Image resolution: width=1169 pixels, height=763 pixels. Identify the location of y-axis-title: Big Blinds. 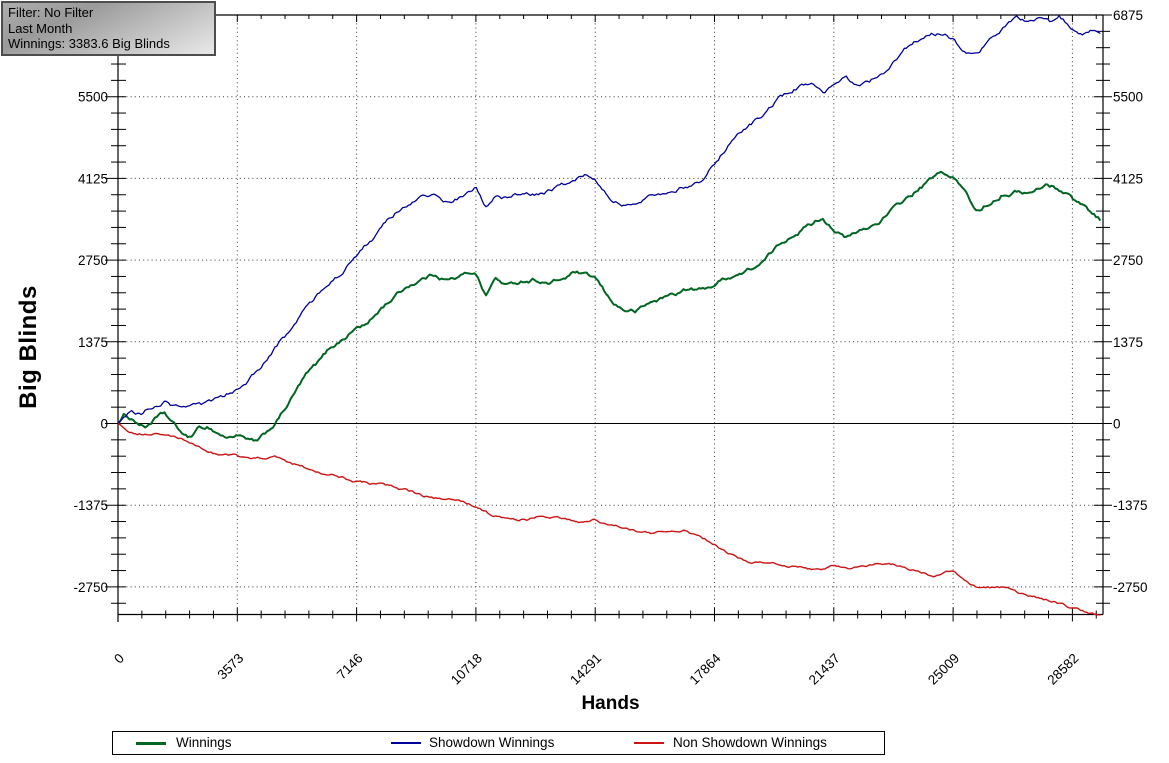
(28, 347).